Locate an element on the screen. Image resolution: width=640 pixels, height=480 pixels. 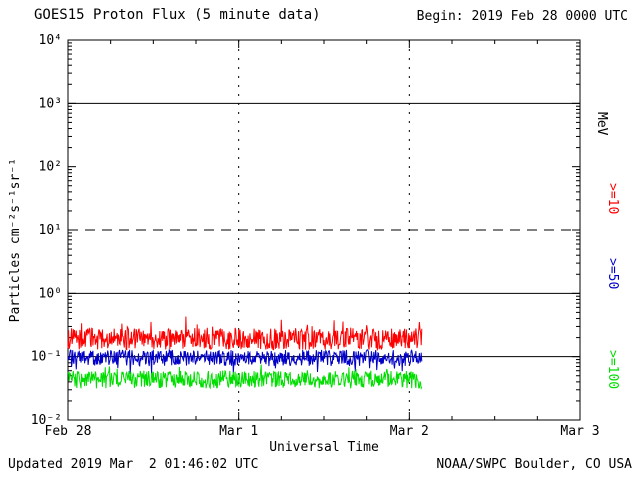
legend-entry-ge100: >=100 is located at coordinates (612, 370).